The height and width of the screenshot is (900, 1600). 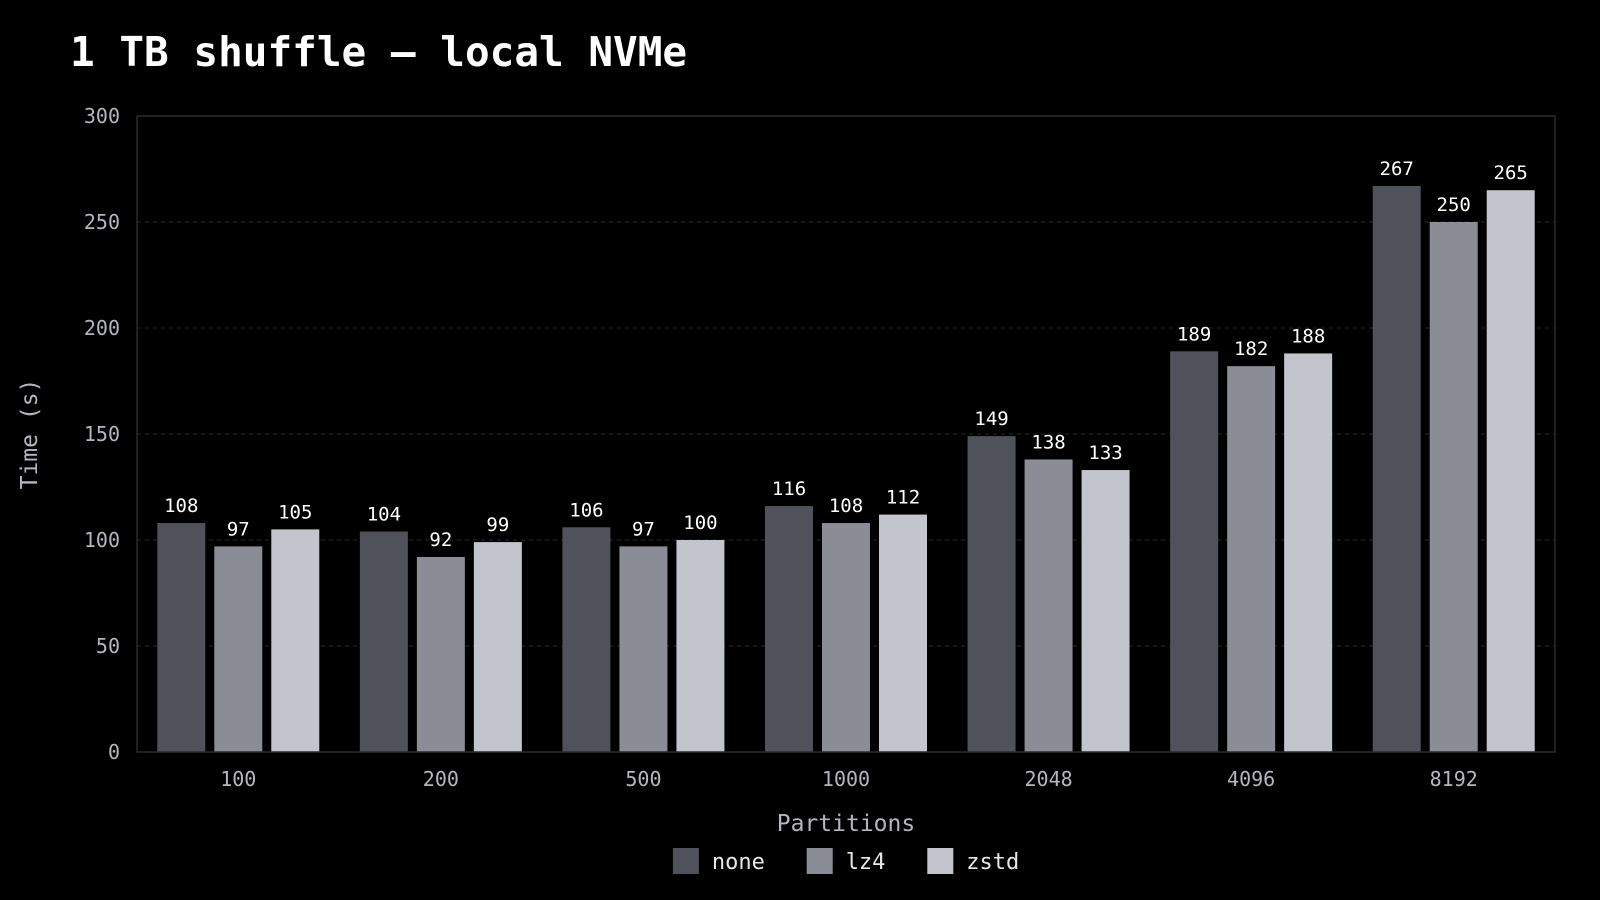 I want to click on value-label-zstd-200: 99, so click(x=497, y=525).